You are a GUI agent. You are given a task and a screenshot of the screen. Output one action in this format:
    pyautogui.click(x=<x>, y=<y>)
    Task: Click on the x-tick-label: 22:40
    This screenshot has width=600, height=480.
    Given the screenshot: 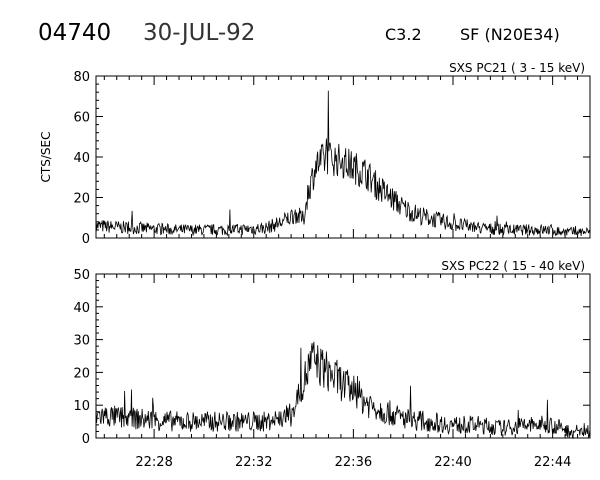 What is the action you would take?
    pyautogui.click(x=452, y=462)
    